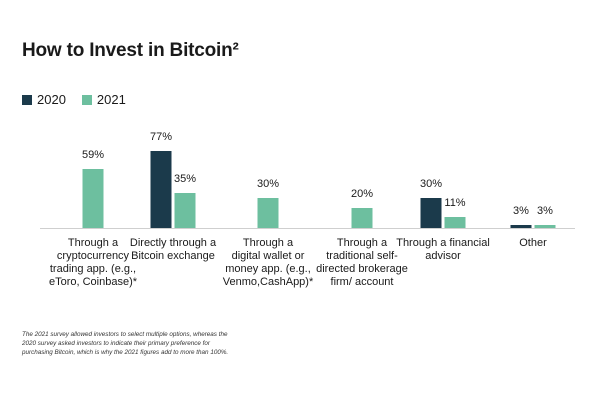  What do you see at coordinates (268, 256) in the screenshot?
I see `category-label-line: digital wallet or` at bounding box center [268, 256].